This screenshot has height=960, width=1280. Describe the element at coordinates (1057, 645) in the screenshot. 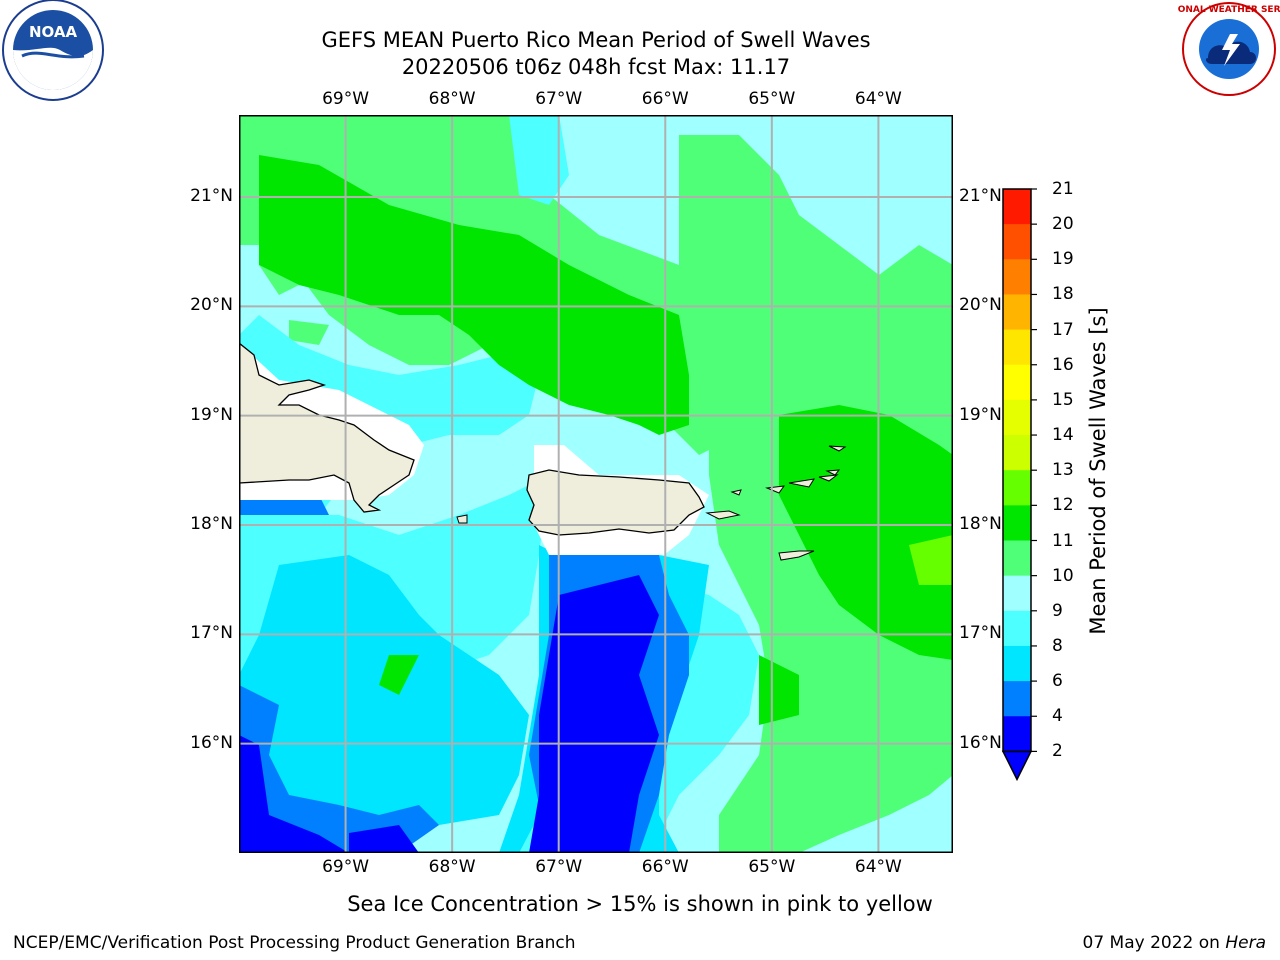

I see `colorbar-tick-label: 8` at that location.